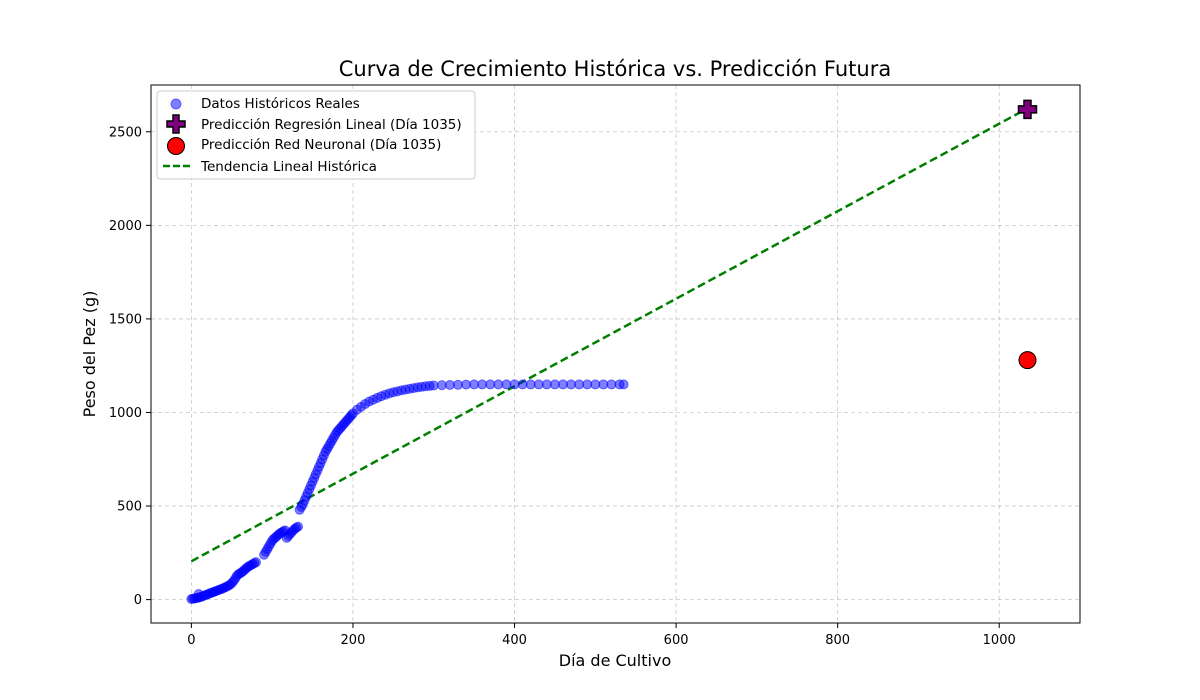  I want to click on legend-box, so click(316, 135).